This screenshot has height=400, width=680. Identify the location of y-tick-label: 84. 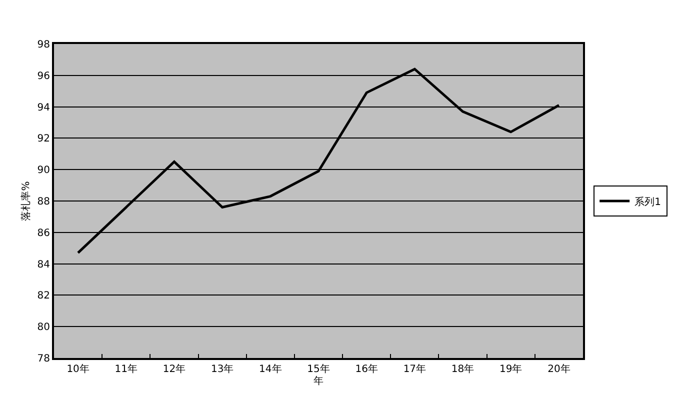
(43, 264).